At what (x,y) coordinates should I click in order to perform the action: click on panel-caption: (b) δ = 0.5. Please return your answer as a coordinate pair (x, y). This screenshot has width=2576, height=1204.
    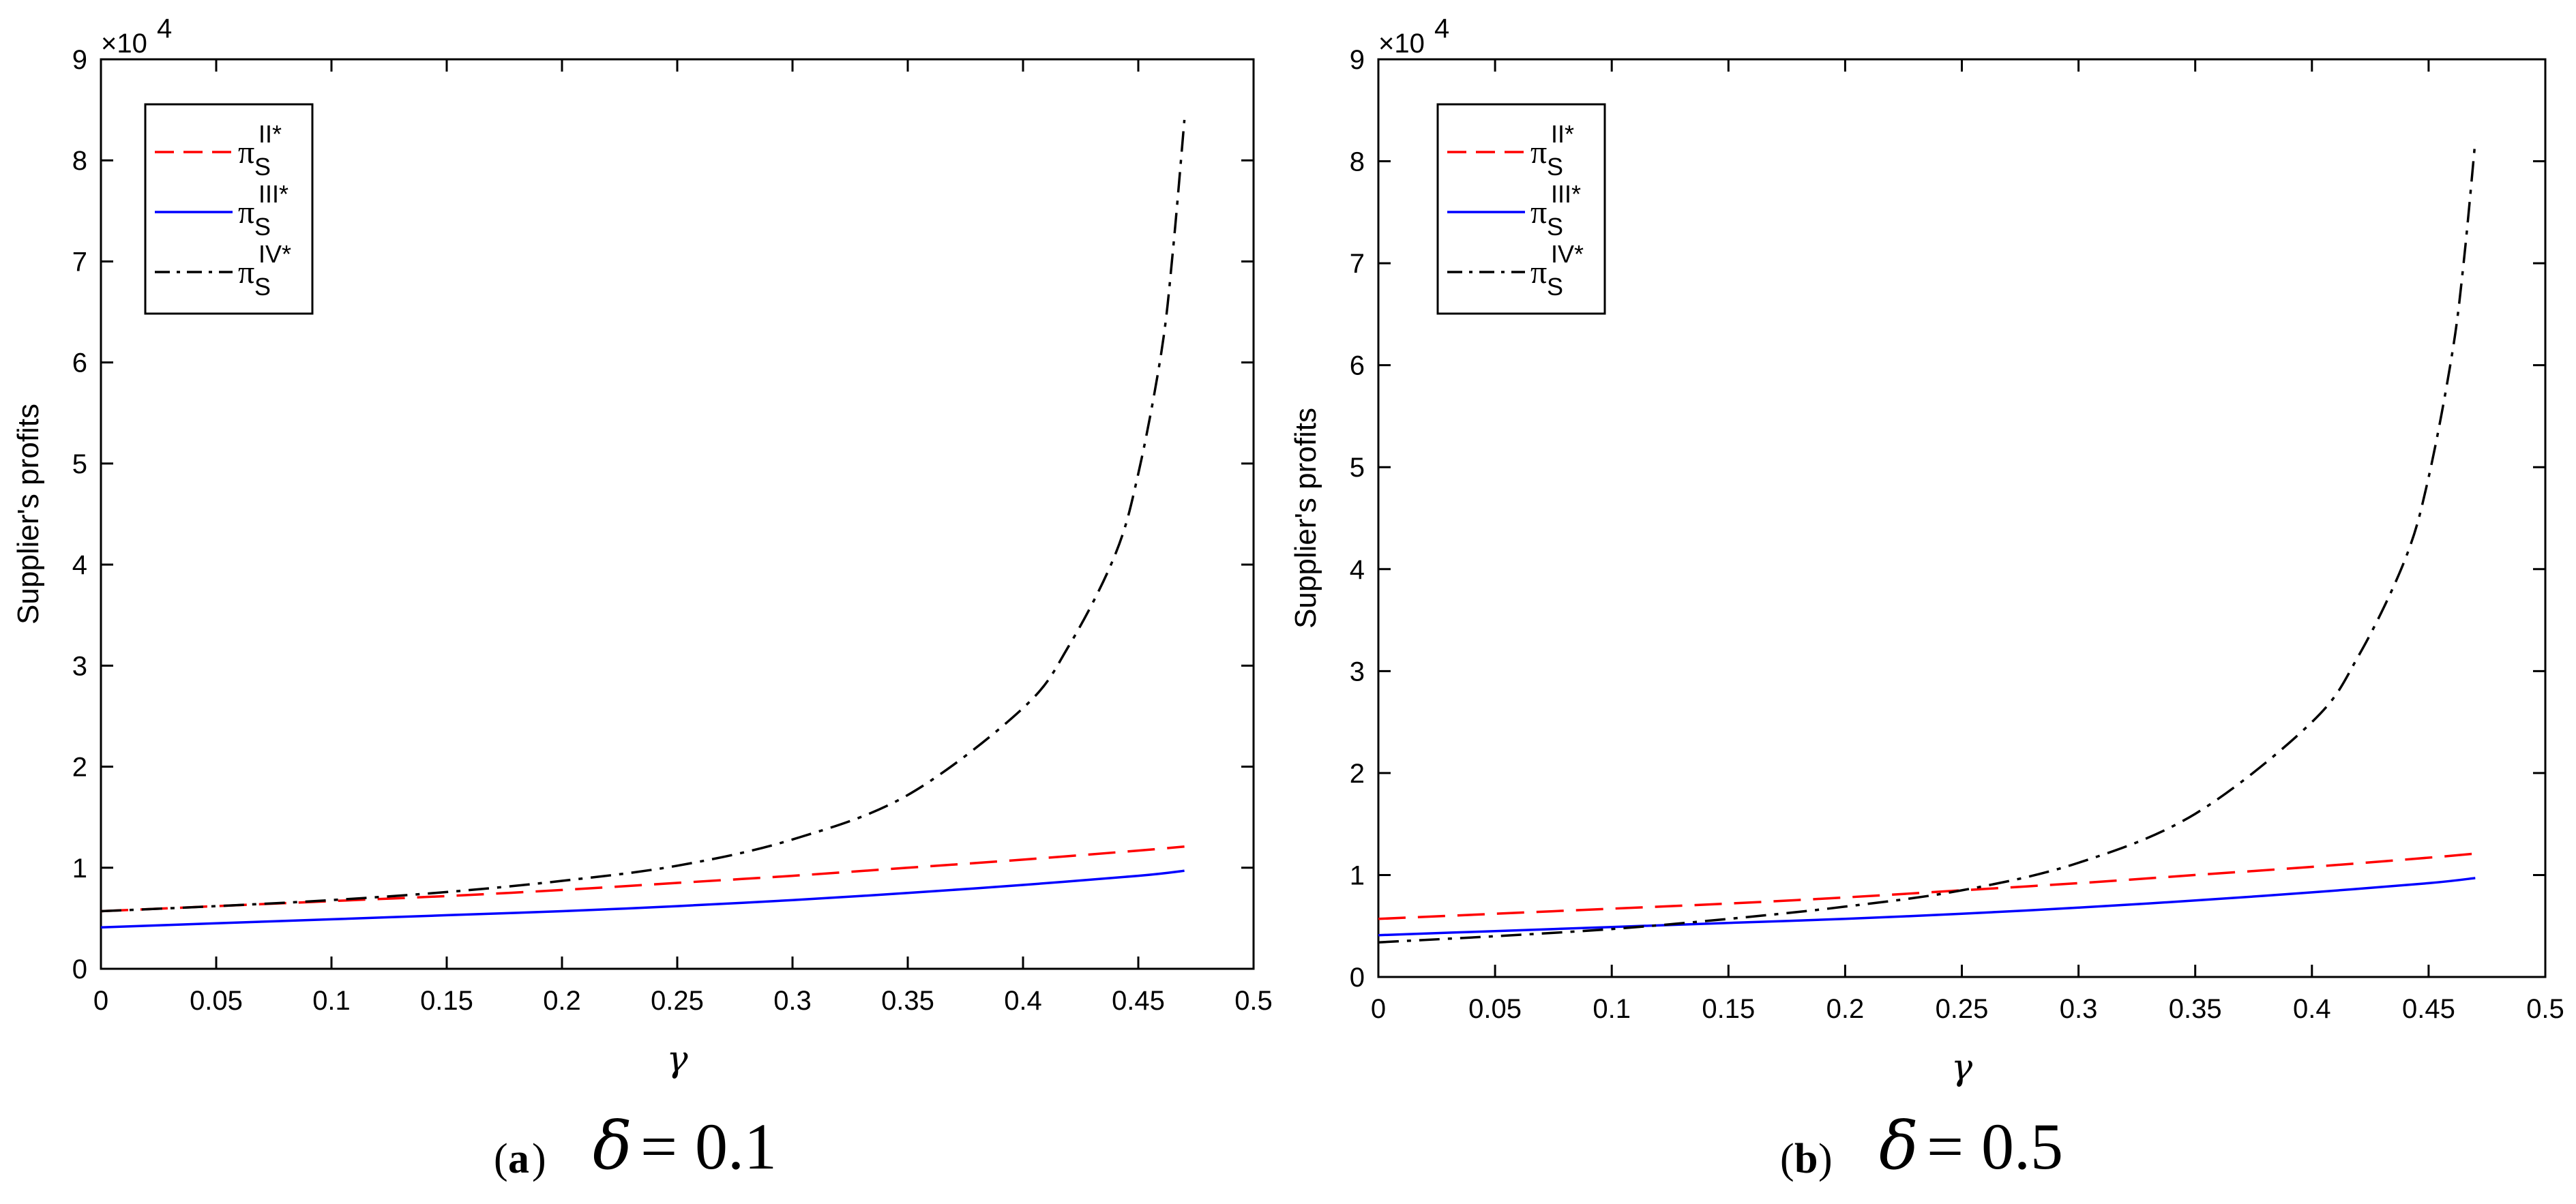
    Looking at the image, I should click on (1921, 1146).